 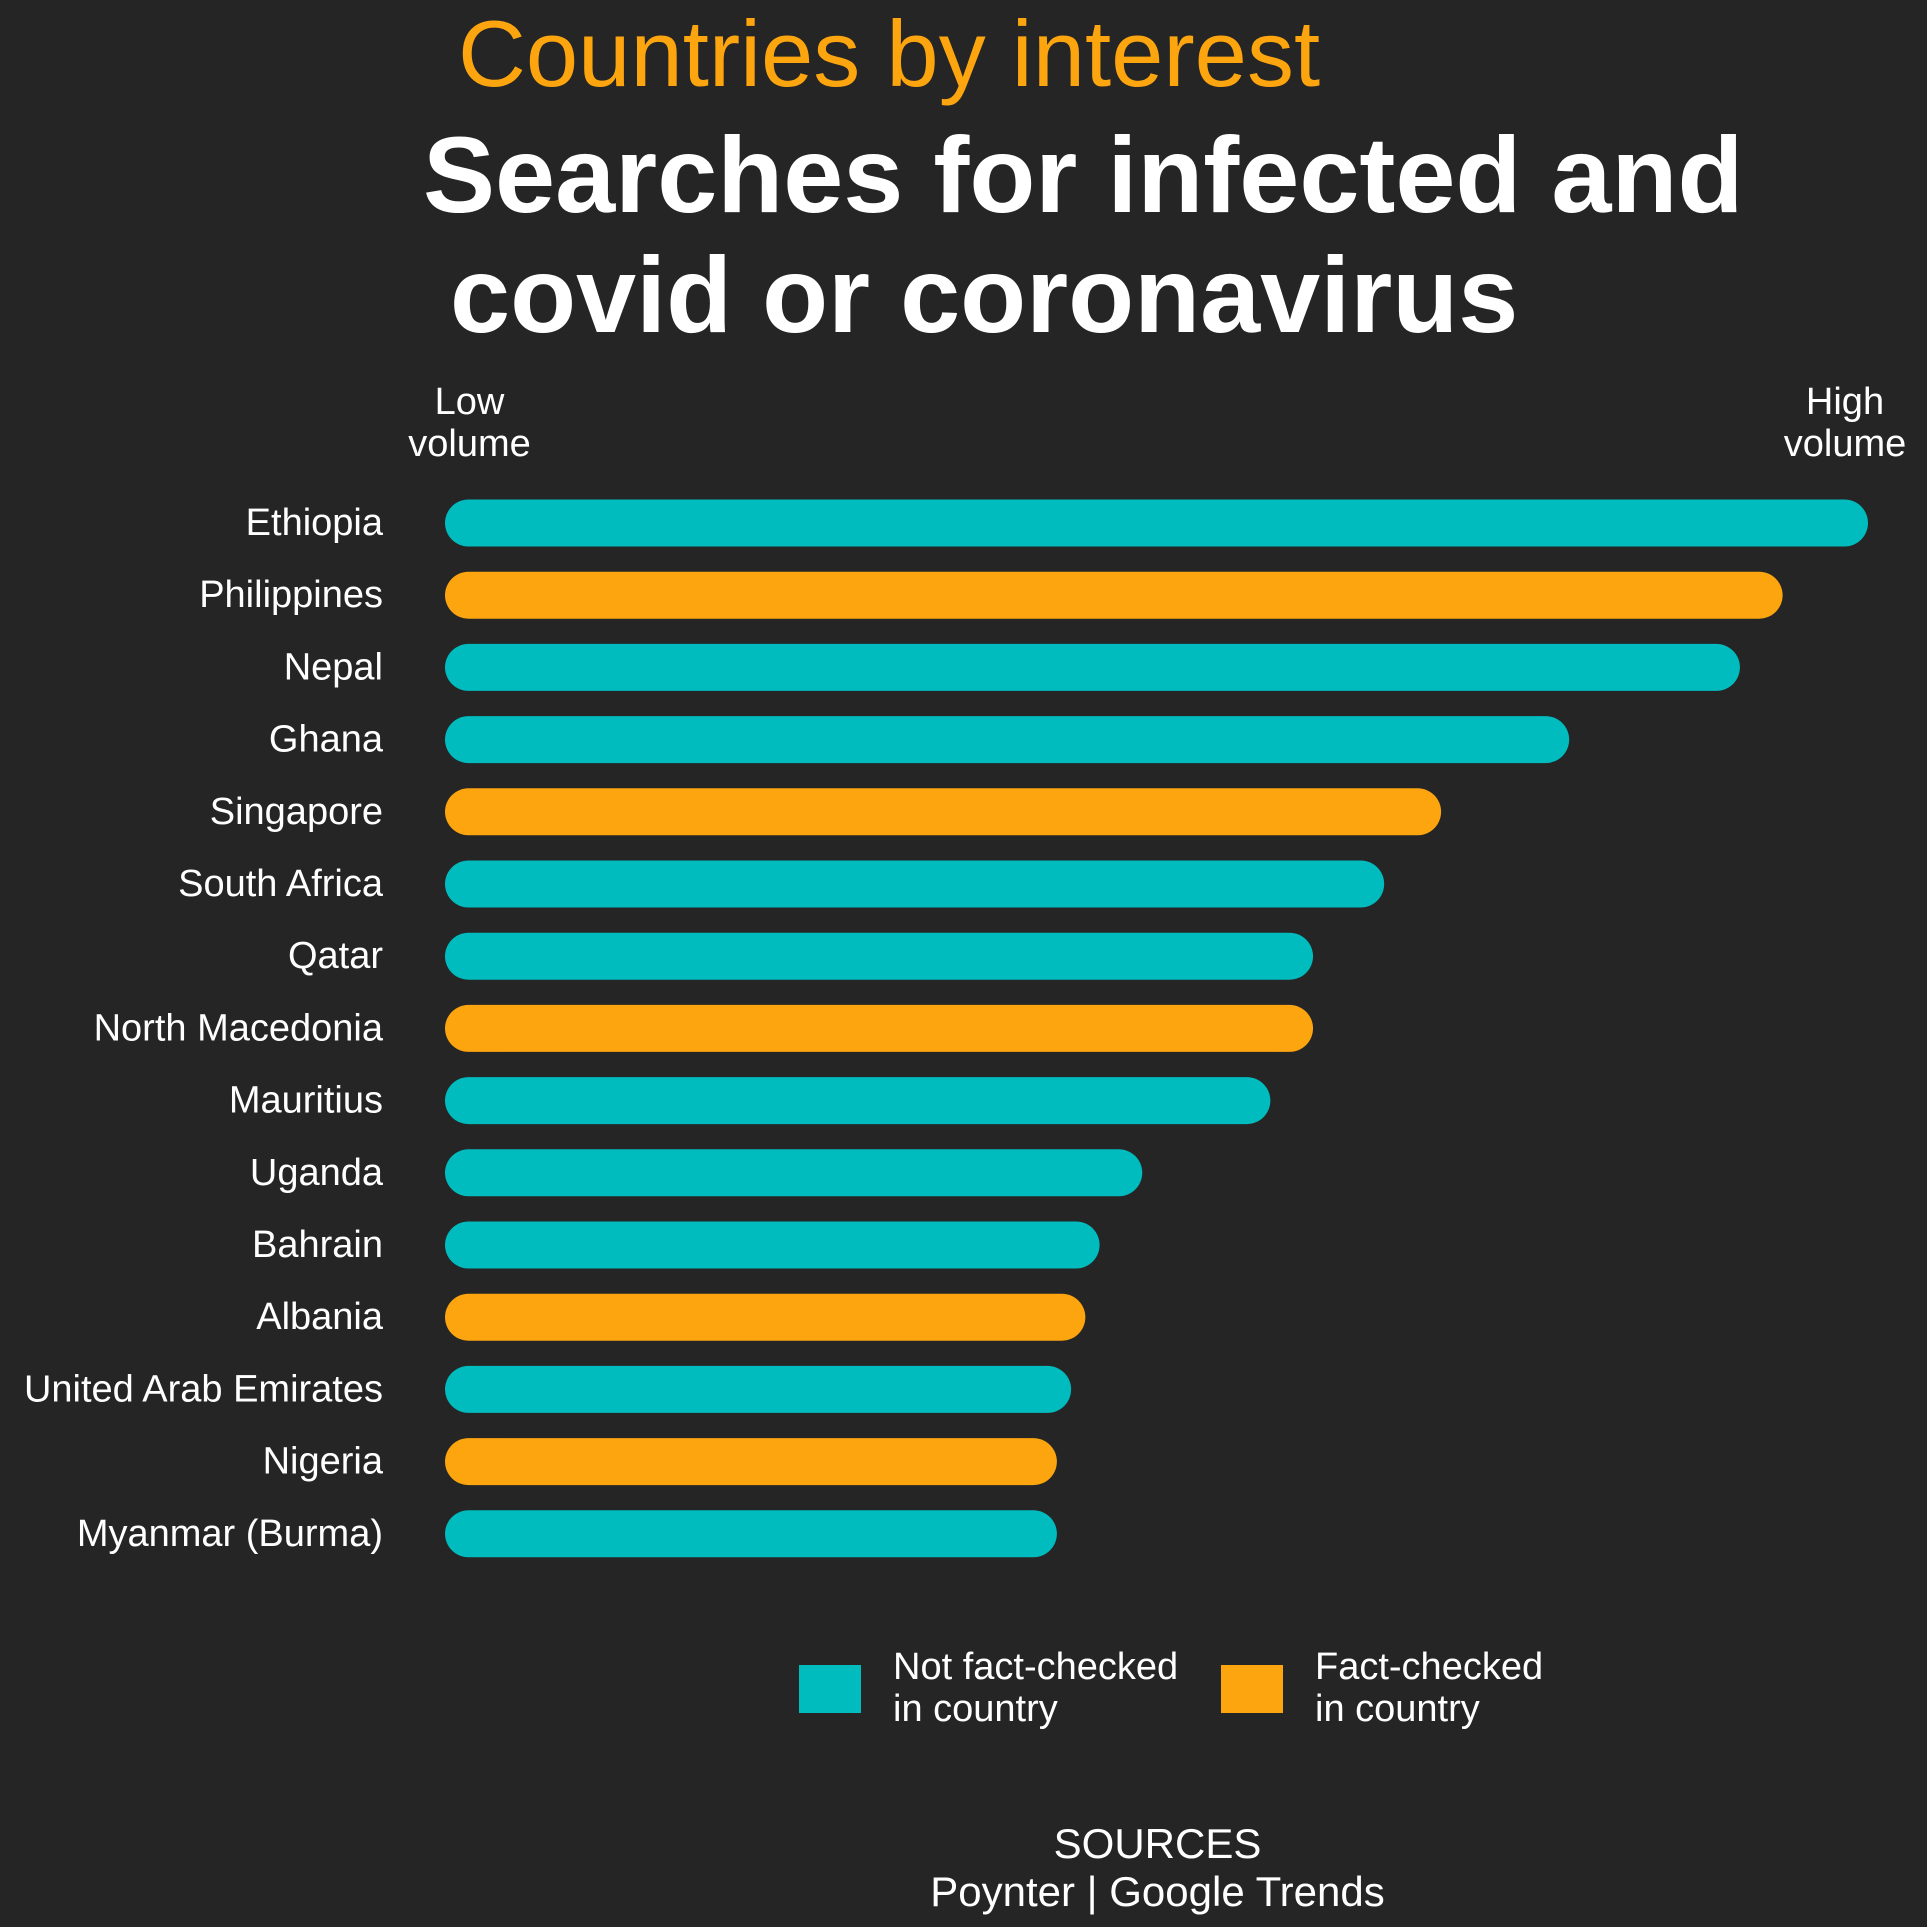 What do you see at coordinates (1007, 740) in the screenshot?
I see `bar-ghana` at bounding box center [1007, 740].